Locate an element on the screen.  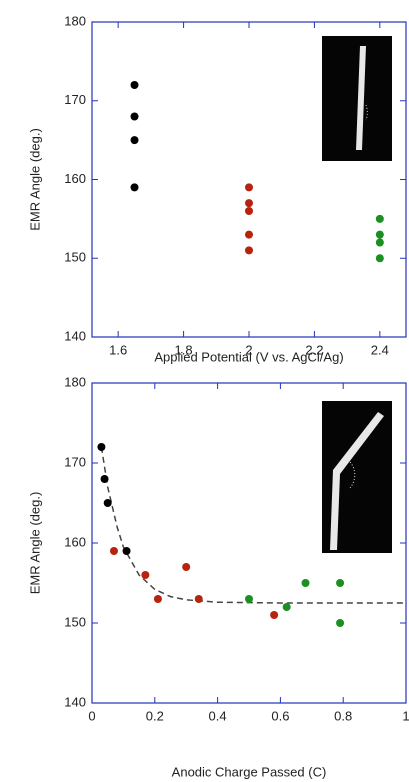
x-tick-label: 0.2 is located at coordinates (155, 715).